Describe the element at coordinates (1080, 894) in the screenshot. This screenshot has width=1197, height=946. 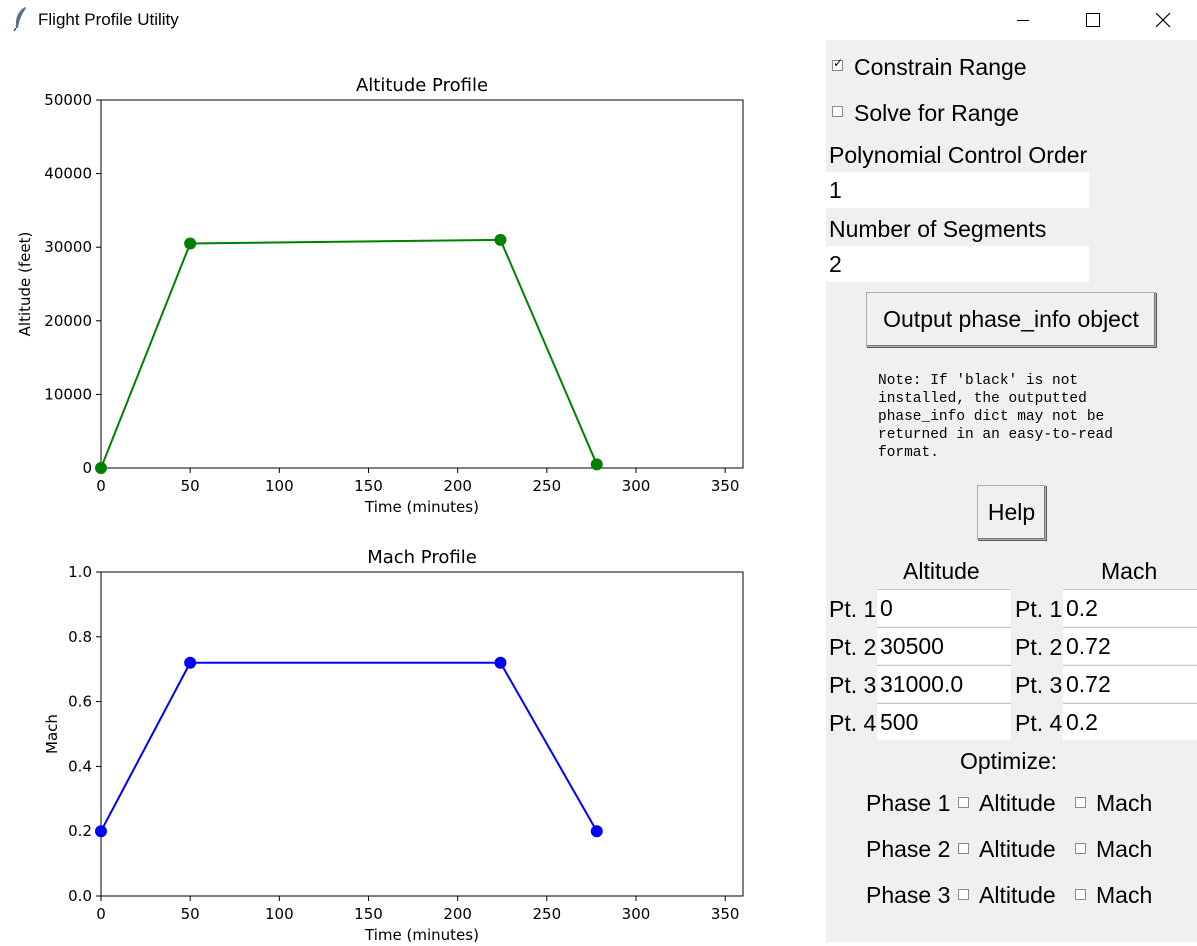
I see `phase-3-mach-checkbox` at that location.